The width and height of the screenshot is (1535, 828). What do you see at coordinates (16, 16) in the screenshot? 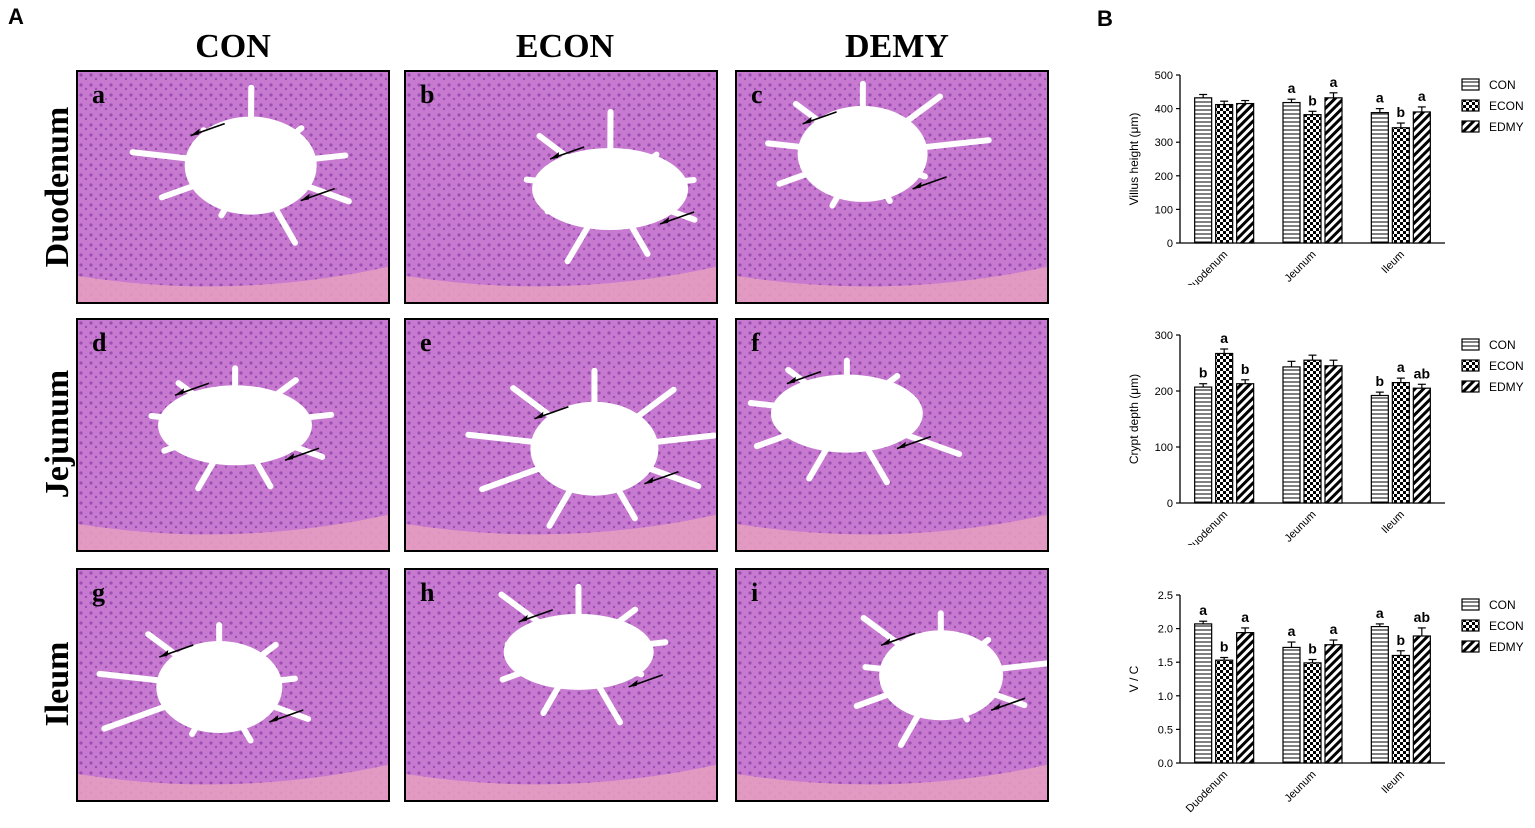
I see `panel-a-label: A` at bounding box center [16, 16].